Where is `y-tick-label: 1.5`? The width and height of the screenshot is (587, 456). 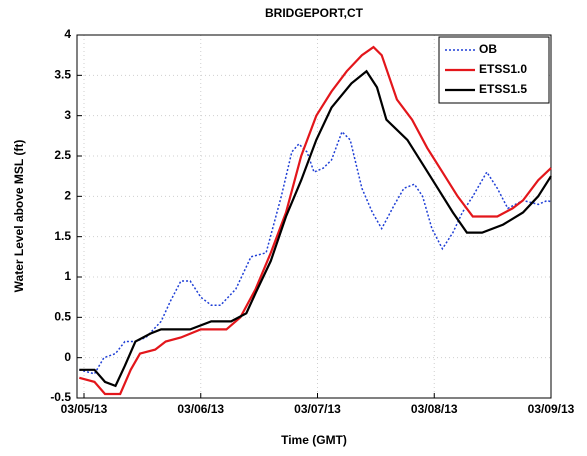 y-tick-label: 1.5 is located at coordinates (62, 236).